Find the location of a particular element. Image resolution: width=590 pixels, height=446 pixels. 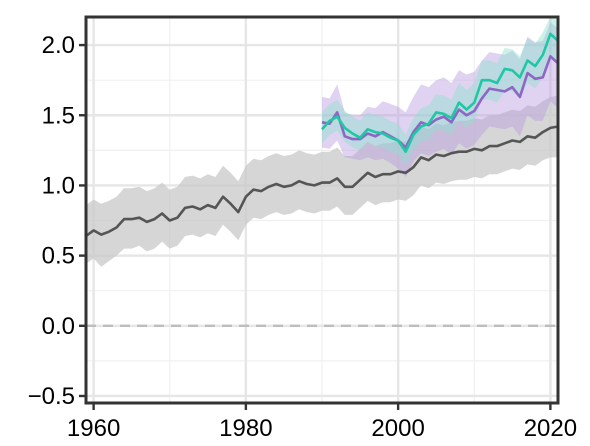

series-2-band is located at coordinates (440, 91).